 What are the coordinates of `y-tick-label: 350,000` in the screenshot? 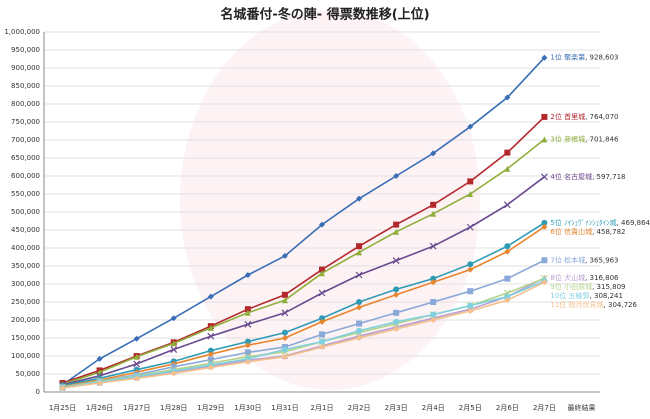 It's located at (25, 266).